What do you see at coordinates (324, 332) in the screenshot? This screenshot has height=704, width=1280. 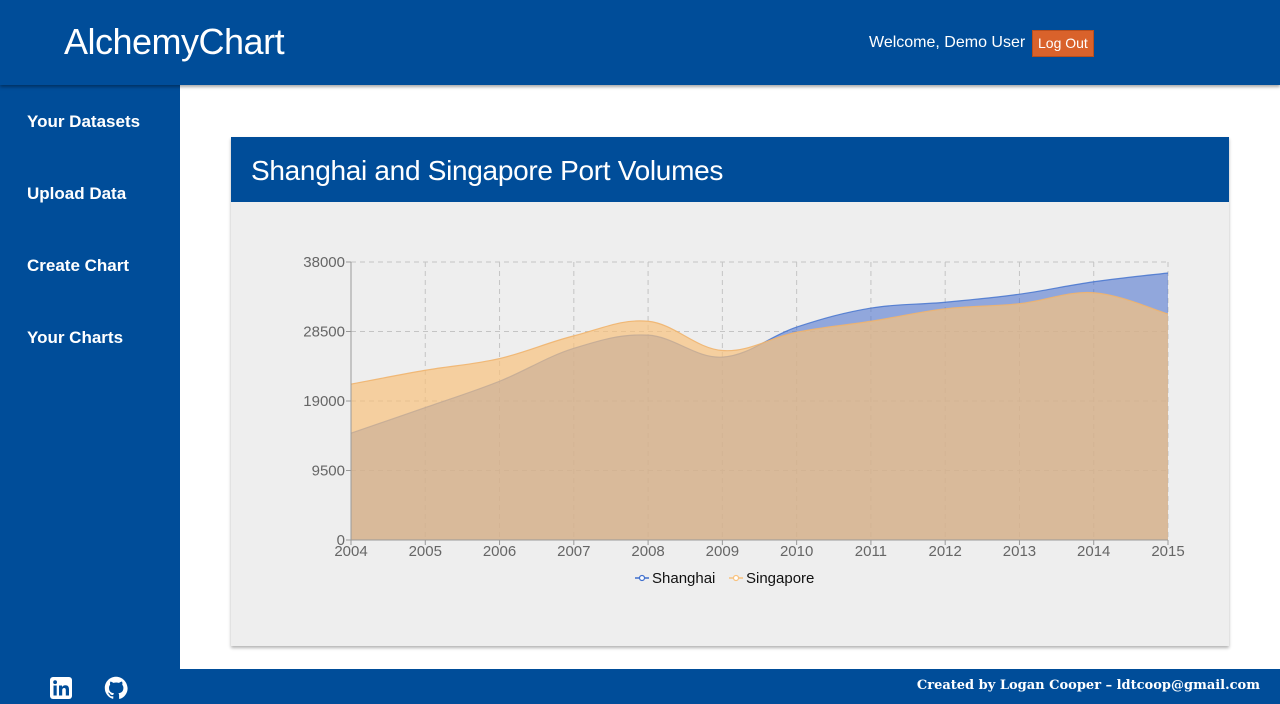 I see `y-tick-label: 28500` at bounding box center [324, 332].